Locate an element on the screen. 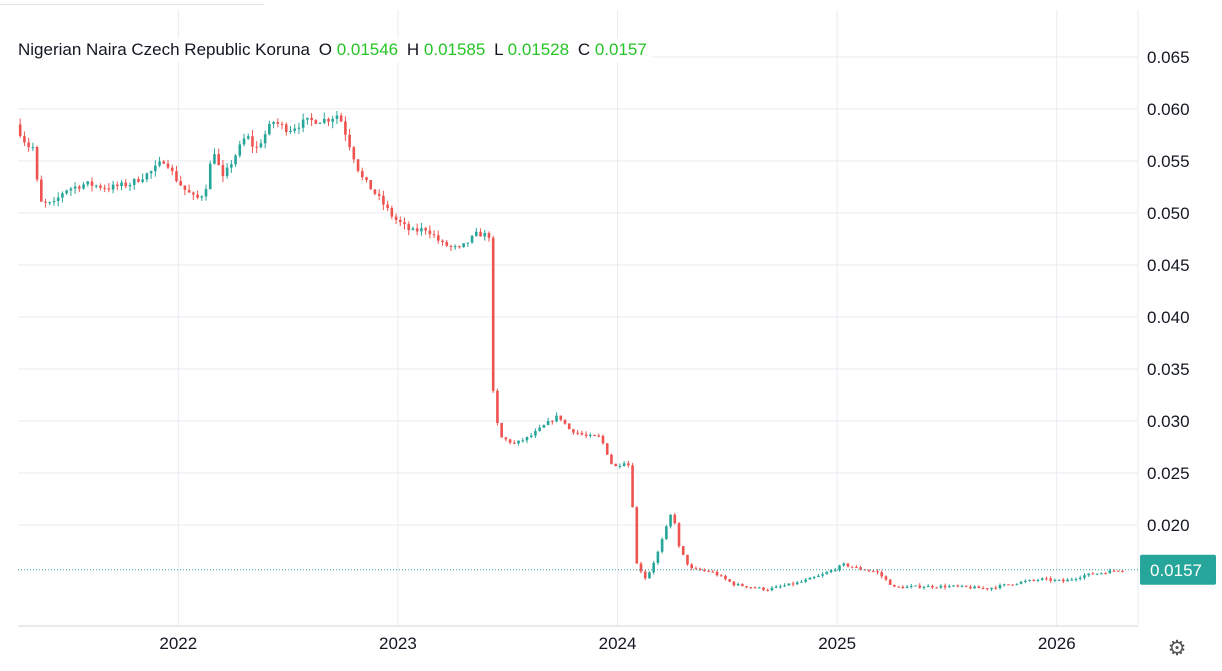 The image size is (1222, 671). time-axis: 2022 2023 2024 2025 2026 is located at coordinates (617, 643).